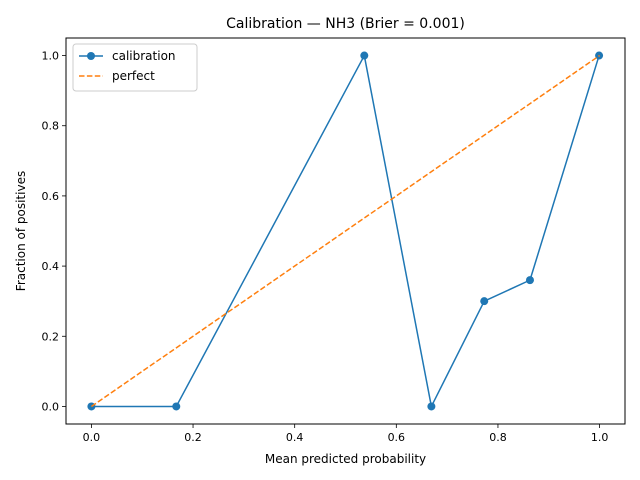  I want to click on y-tick-label: 0.4, so click(51, 266).